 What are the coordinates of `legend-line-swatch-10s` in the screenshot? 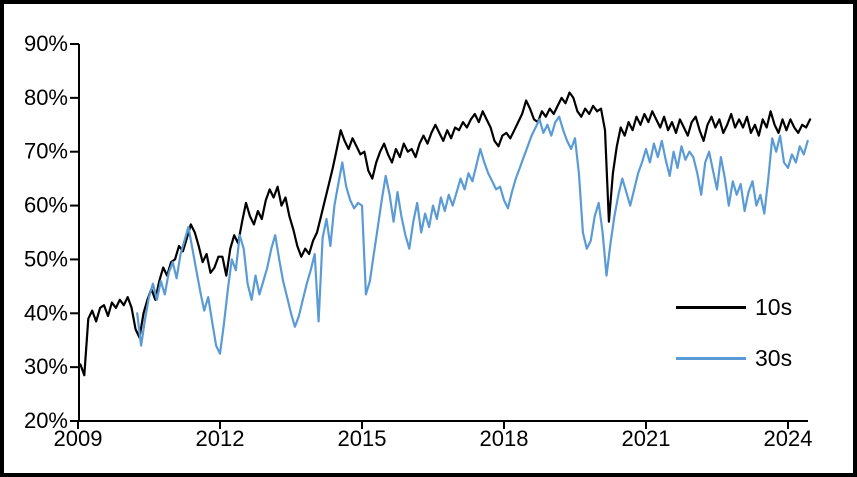 It's located at (711, 307).